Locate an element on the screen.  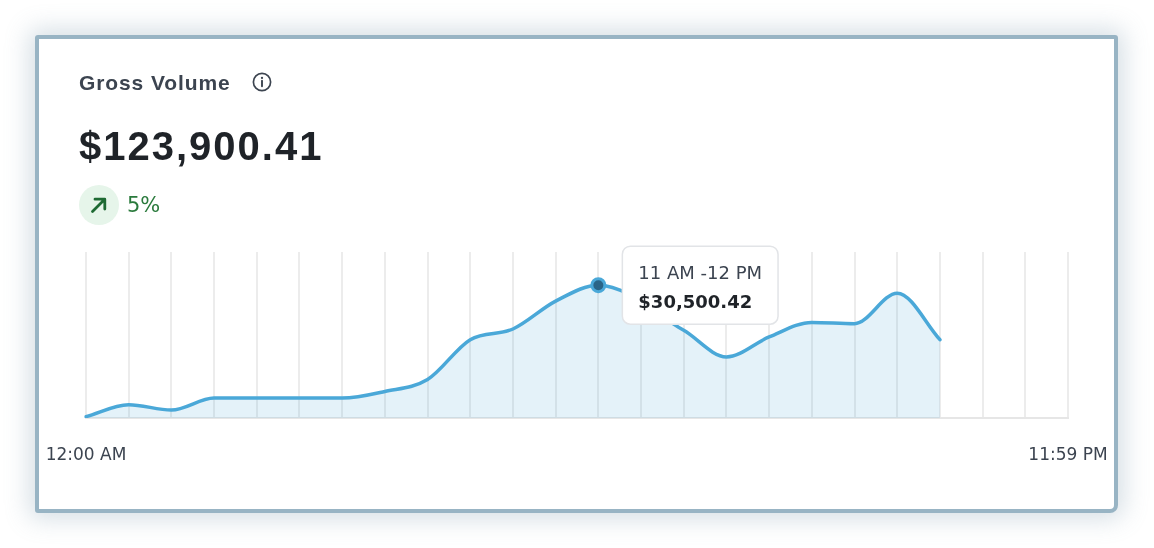
x-tick-label: 12:00 AM is located at coordinates (86, 453).